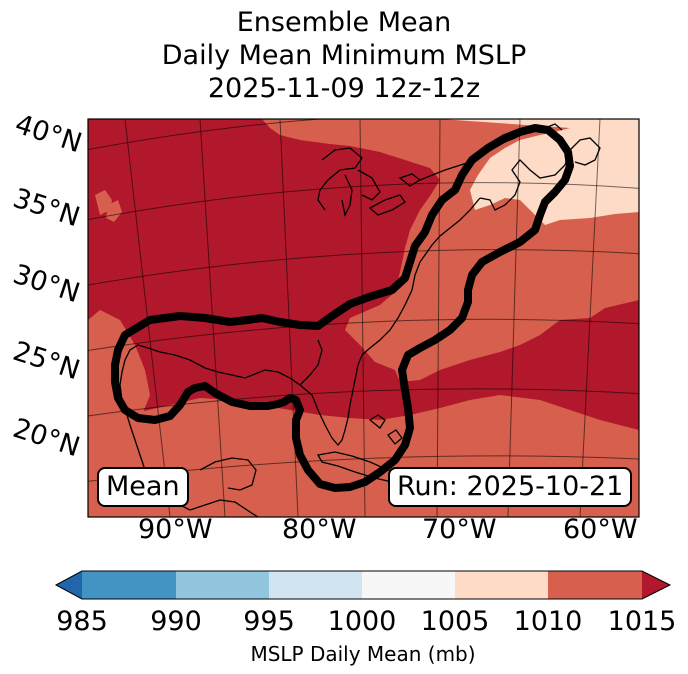 The image size is (688, 674). What do you see at coordinates (548, 621) in the screenshot?
I see `colorbar-tick-1010: 1010` at bounding box center [548, 621].